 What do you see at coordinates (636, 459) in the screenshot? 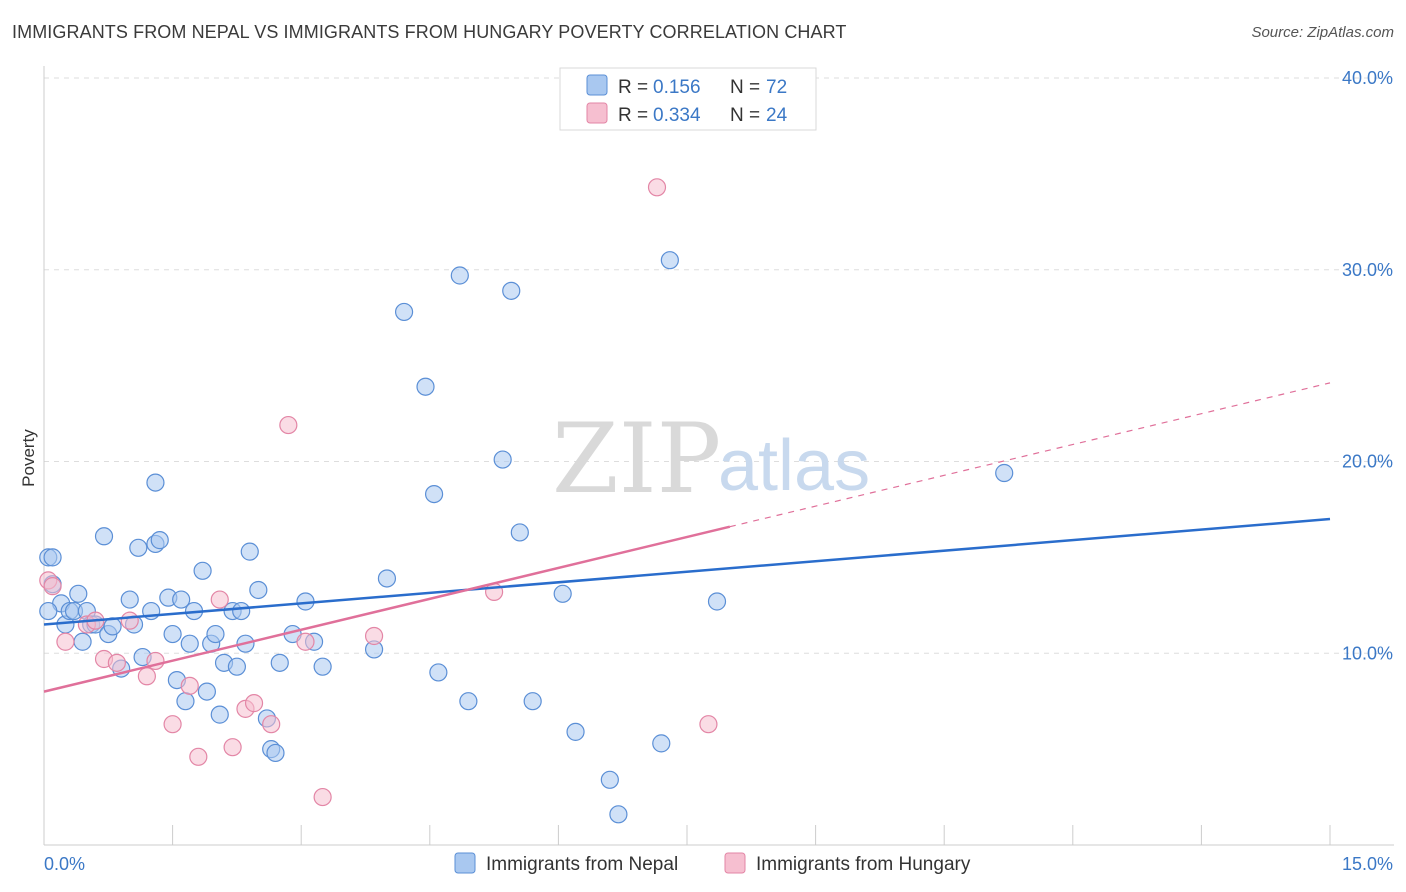
I see `watermark-zip: ZIP` at bounding box center [636, 459].